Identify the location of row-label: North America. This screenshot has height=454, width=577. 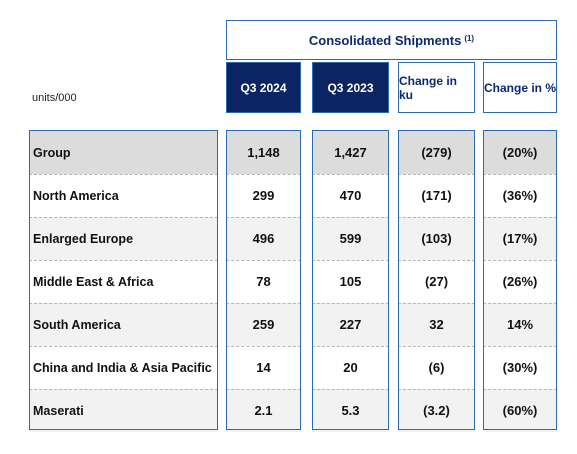
(76, 195).